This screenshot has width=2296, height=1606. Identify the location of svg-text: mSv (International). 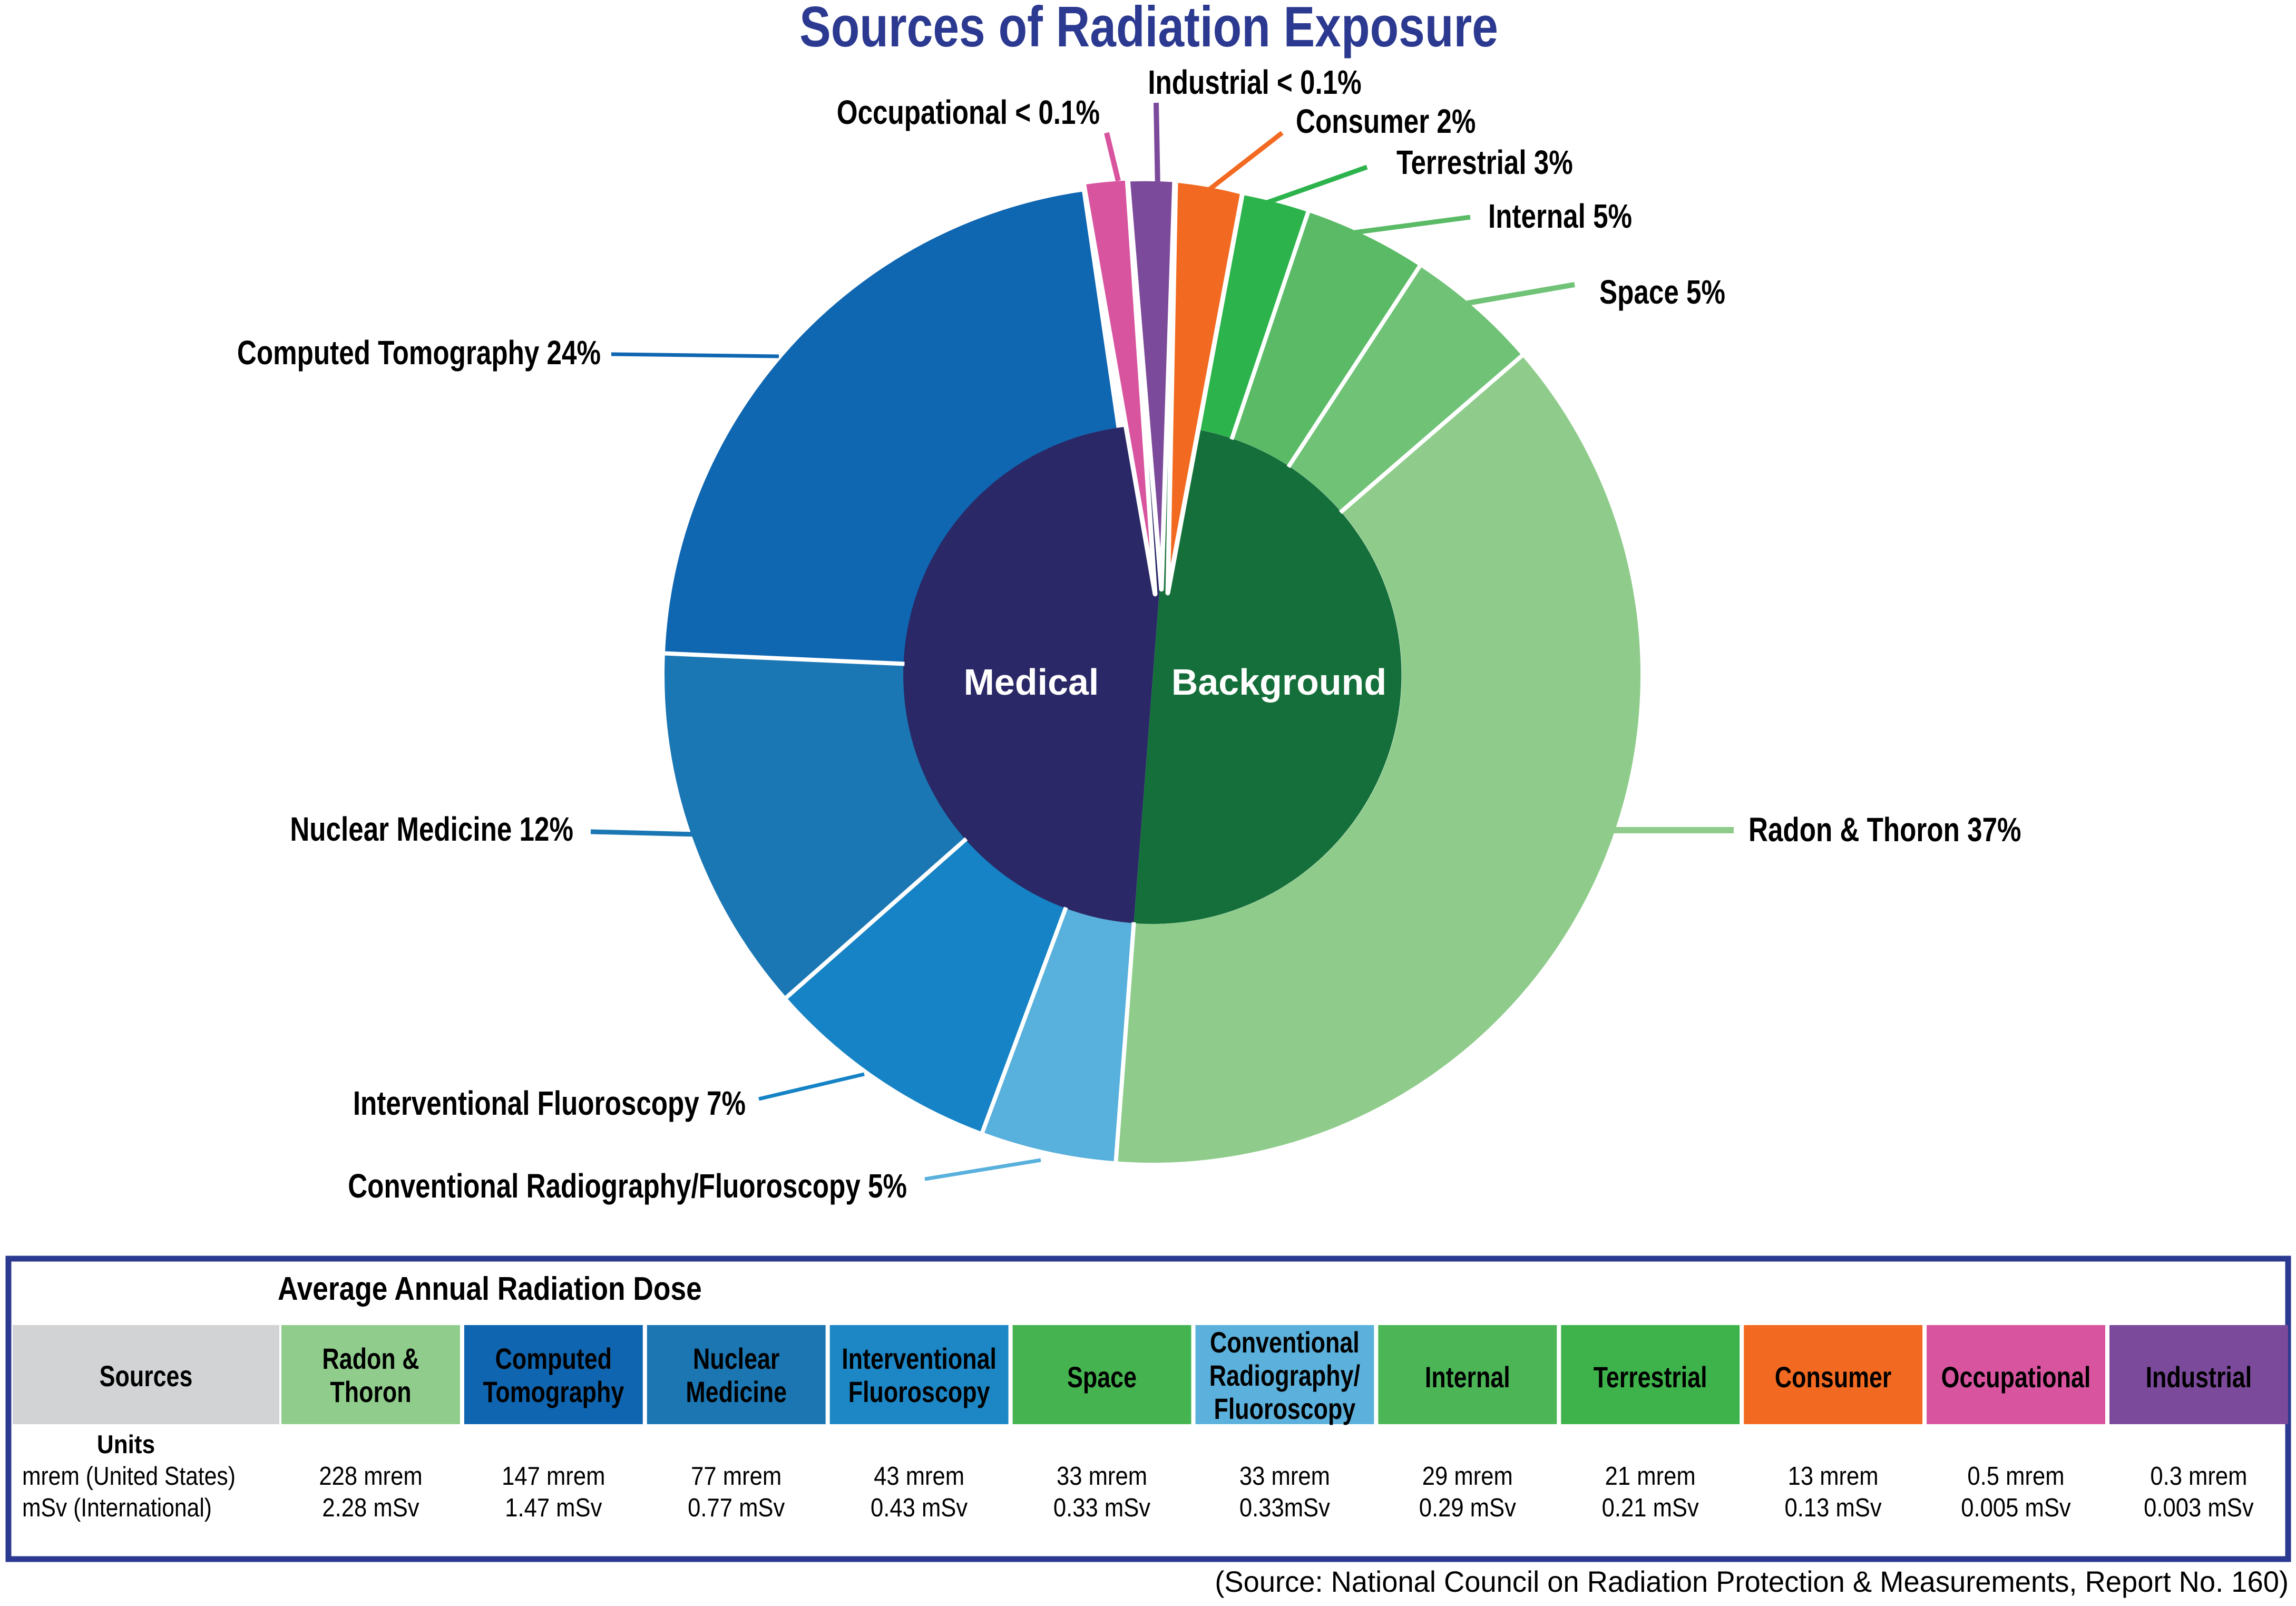
(117, 1508).